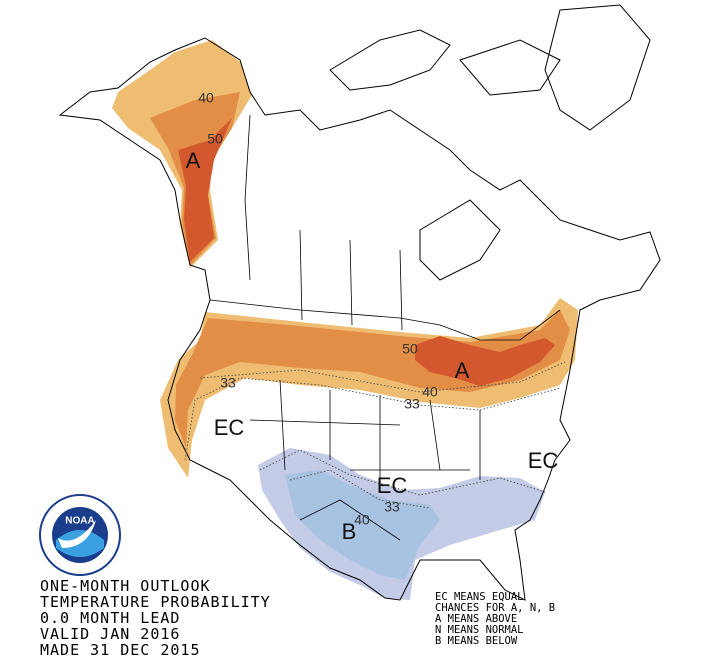  Describe the element at coordinates (79, 521) in the screenshot. I see `logo-text: NOAA` at that location.